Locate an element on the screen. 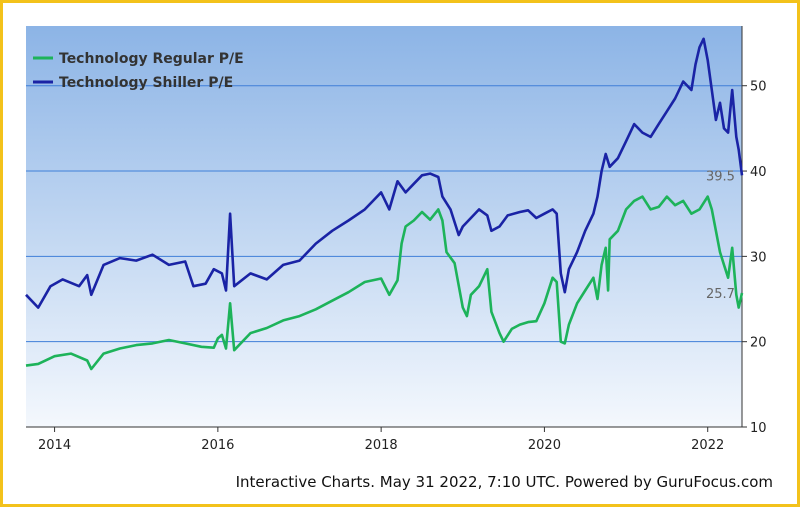  y-tick-label-20: 20 is located at coordinates (758, 343).